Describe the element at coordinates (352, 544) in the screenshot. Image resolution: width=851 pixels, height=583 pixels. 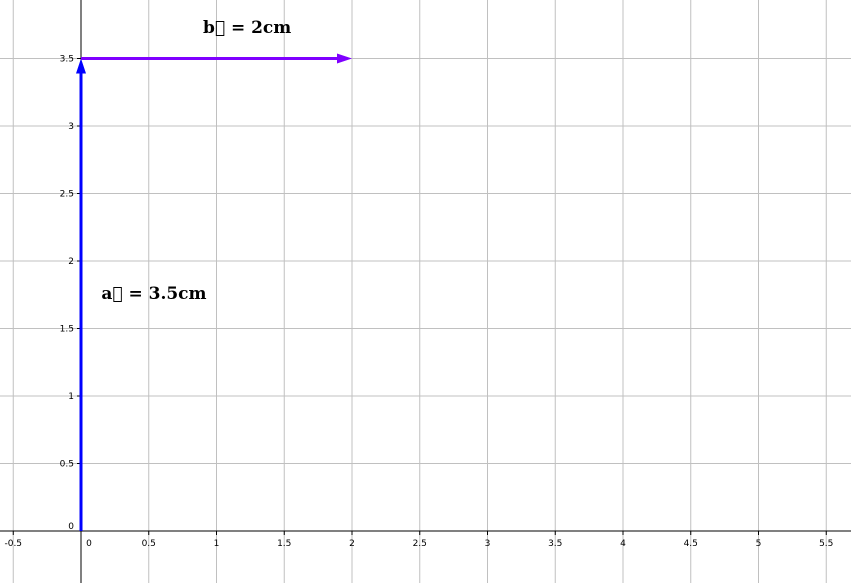
I see `x-tick-label: 2` at that location.